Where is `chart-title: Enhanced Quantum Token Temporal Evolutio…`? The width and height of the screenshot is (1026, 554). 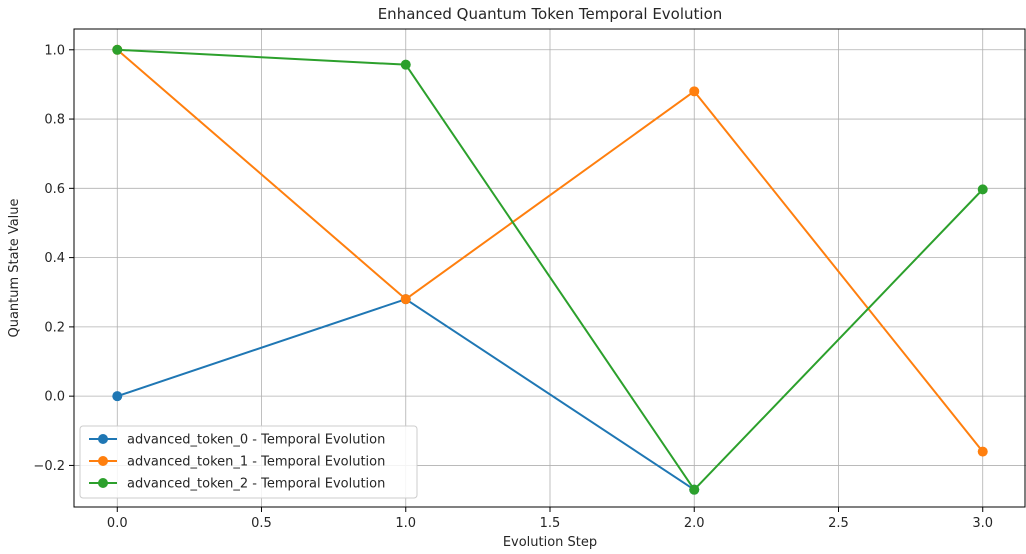 chart-title: Enhanced Quantum Token Temporal Evolutio… is located at coordinates (550, 14).